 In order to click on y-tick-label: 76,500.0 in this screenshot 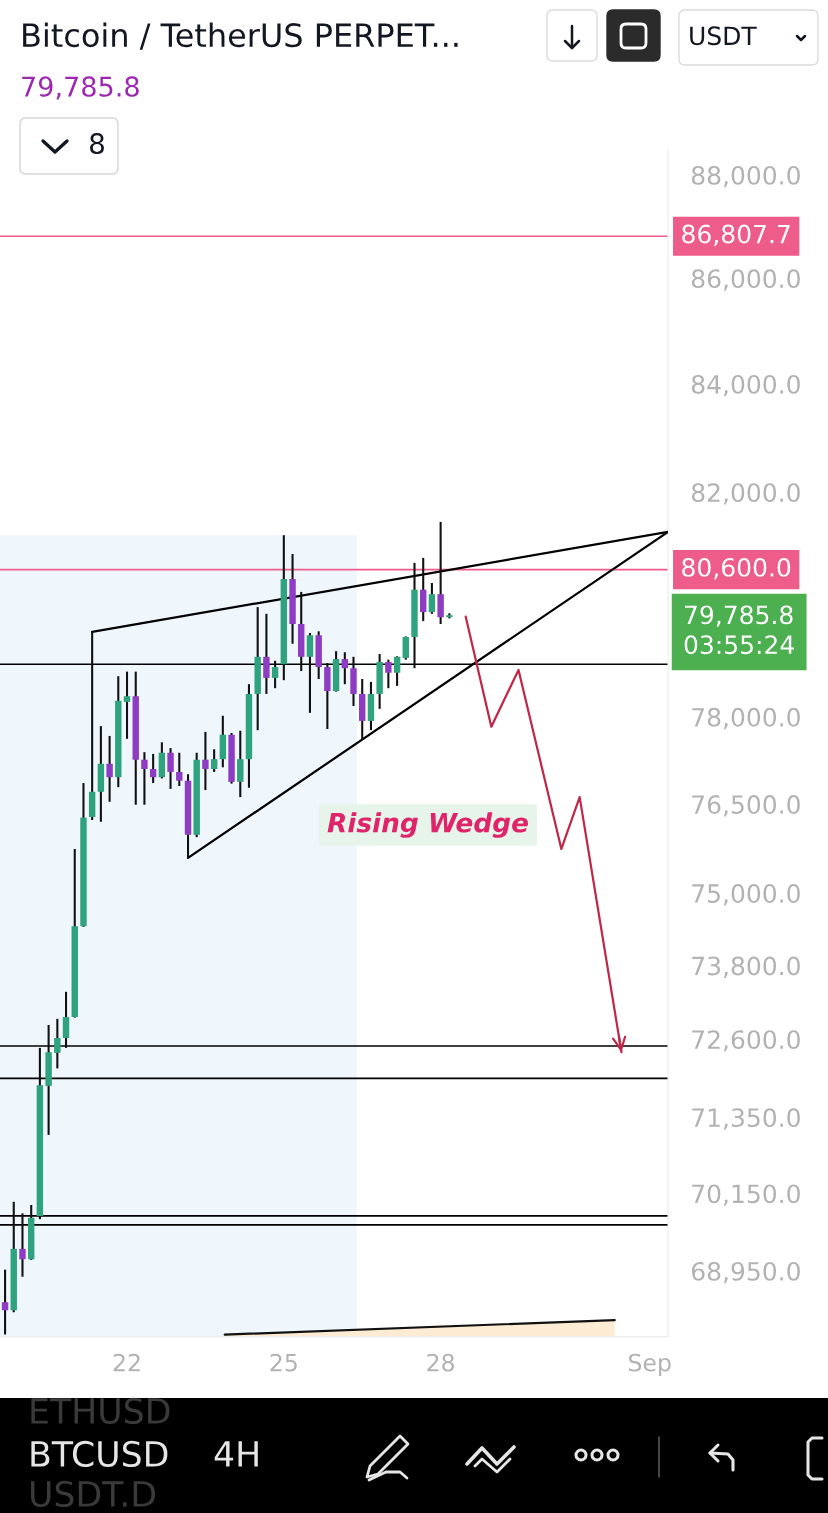, I will do `click(746, 806)`.